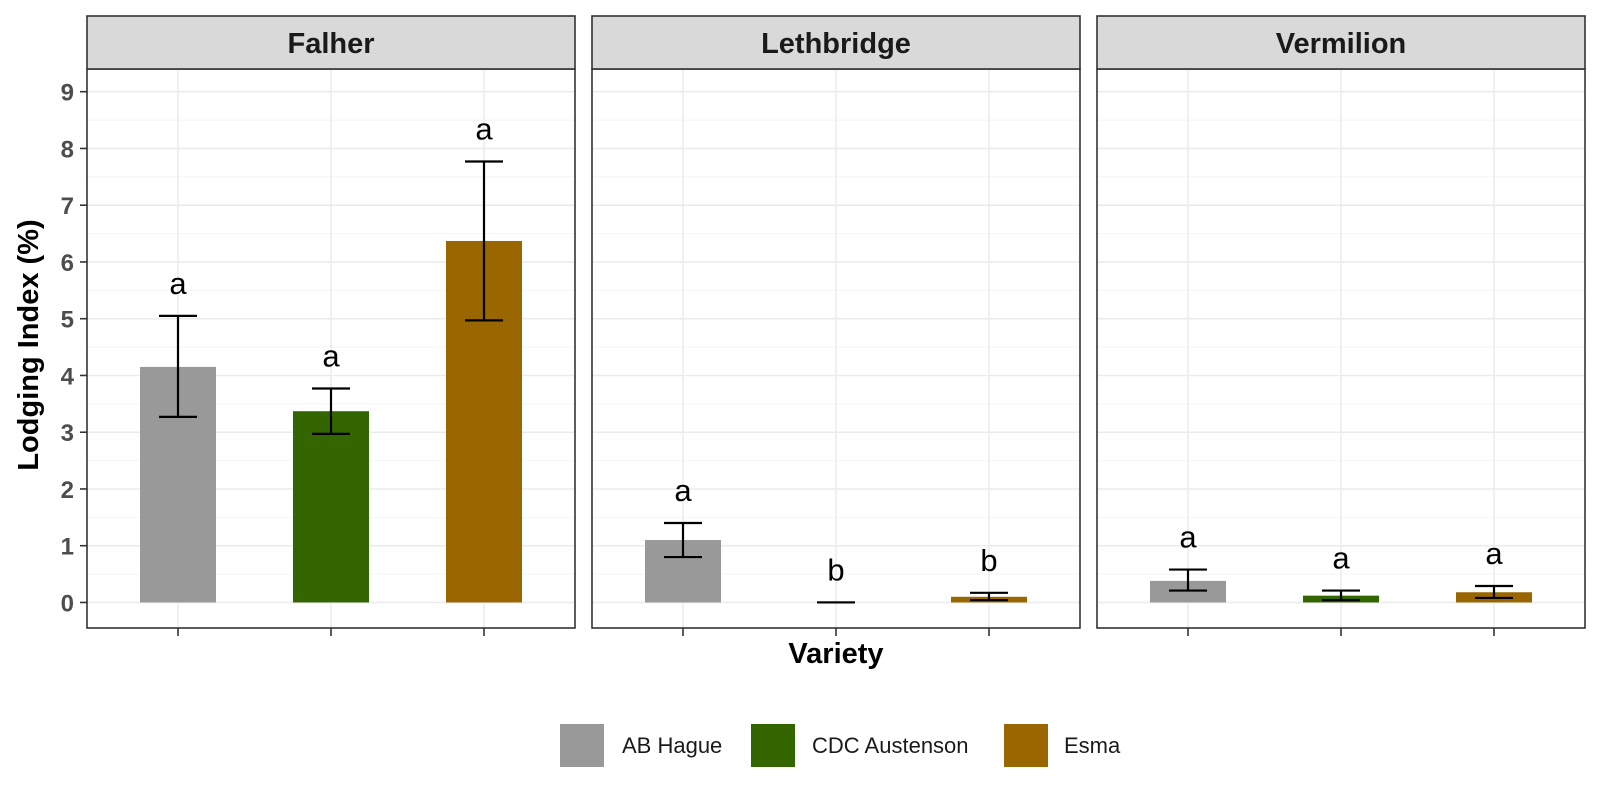 The height and width of the screenshot is (800, 1600). What do you see at coordinates (67, 206) in the screenshot?
I see `y-tick-label: 7` at bounding box center [67, 206].